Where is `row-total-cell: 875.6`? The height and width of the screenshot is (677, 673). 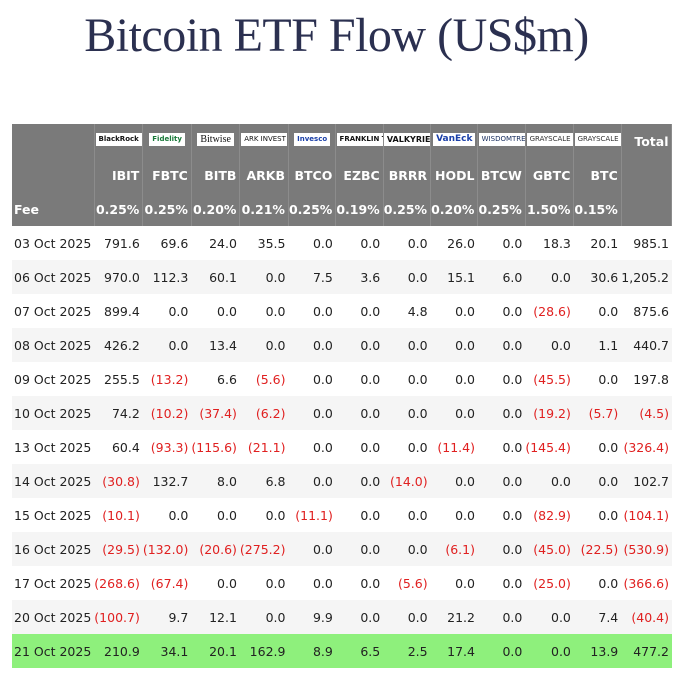 row-total-cell: 875.6 is located at coordinates (646, 311).